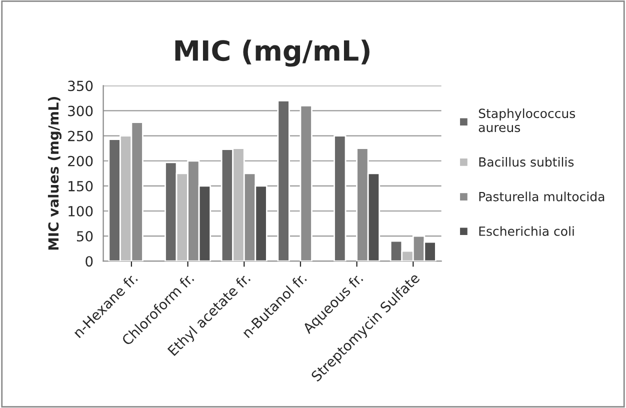 The width and height of the screenshot is (626, 408). Describe the element at coordinates (272, 53) in the screenshot. I see `chart-title: MIC (mg/mL)` at that location.